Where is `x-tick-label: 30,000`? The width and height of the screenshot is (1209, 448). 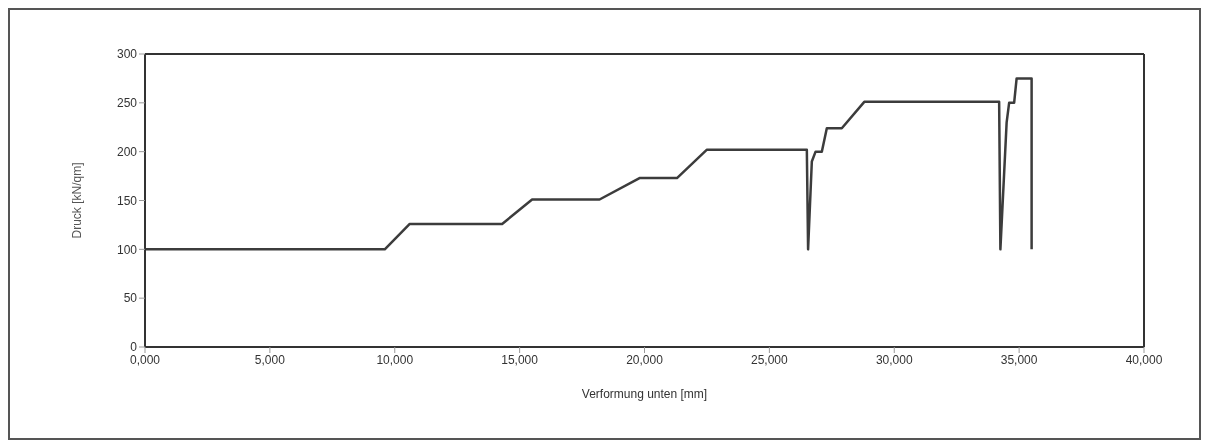 x-tick-label: 30,000 is located at coordinates (894, 359).